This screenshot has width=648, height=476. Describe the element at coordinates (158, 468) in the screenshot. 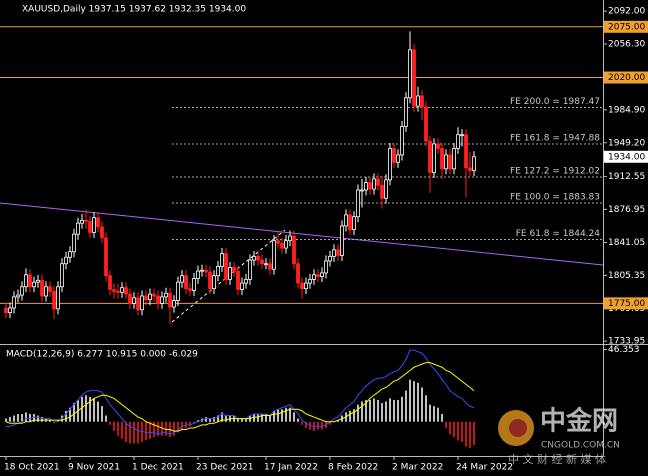

I see `x-tick-label: 1 Dec 2021` at that location.